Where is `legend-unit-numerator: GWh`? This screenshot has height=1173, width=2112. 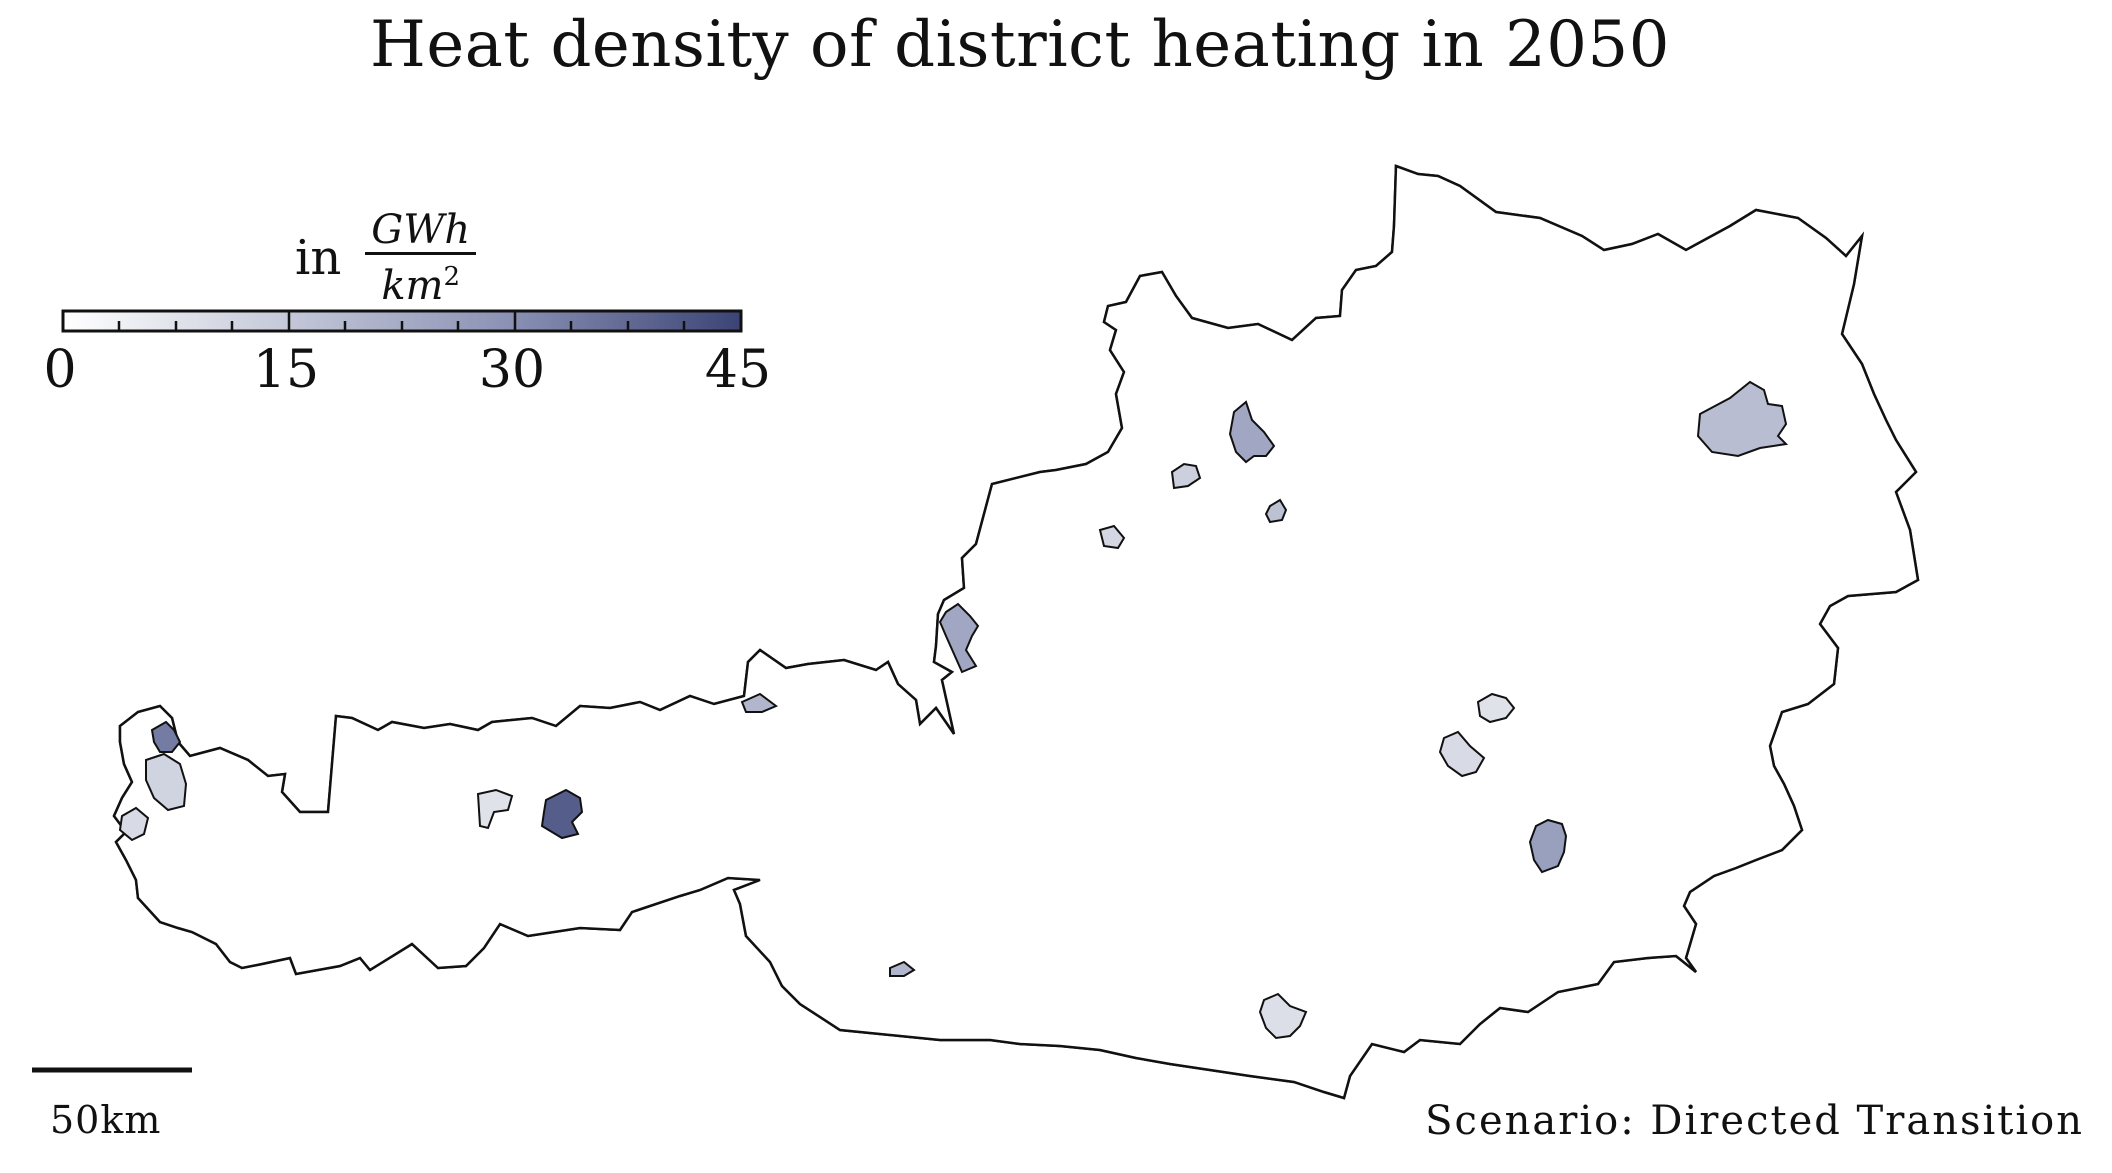
legend-unit-numerator: GWh is located at coordinates (421, 232).